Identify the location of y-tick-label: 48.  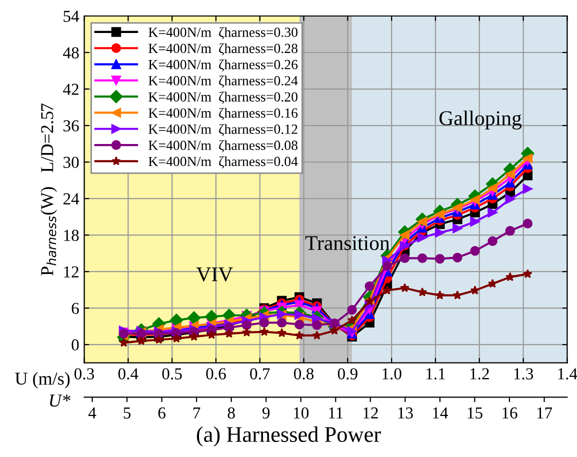
(71, 52).